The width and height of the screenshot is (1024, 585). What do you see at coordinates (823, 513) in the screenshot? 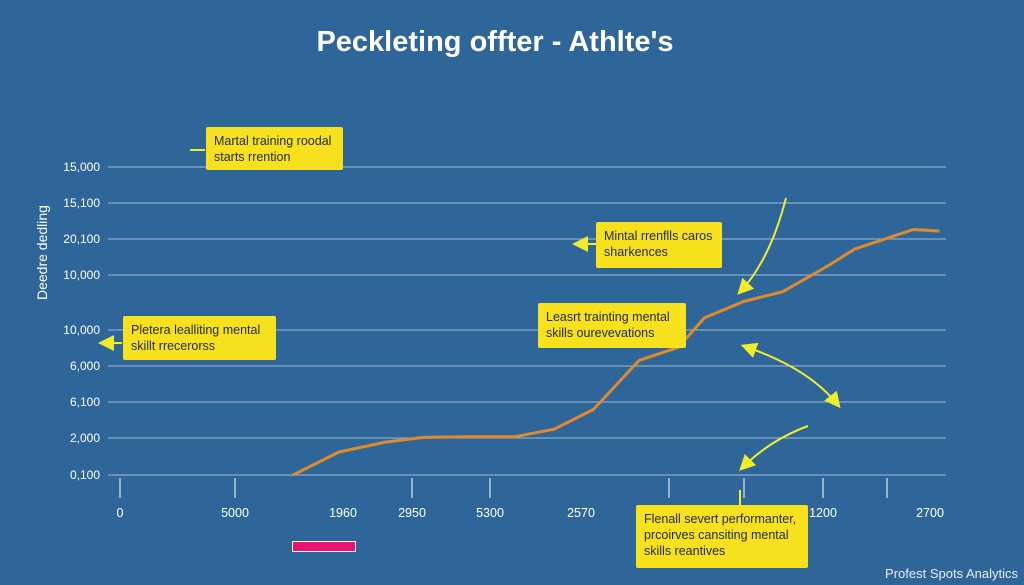
I see `x-tick-label: 1200` at bounding box center [823, 513].